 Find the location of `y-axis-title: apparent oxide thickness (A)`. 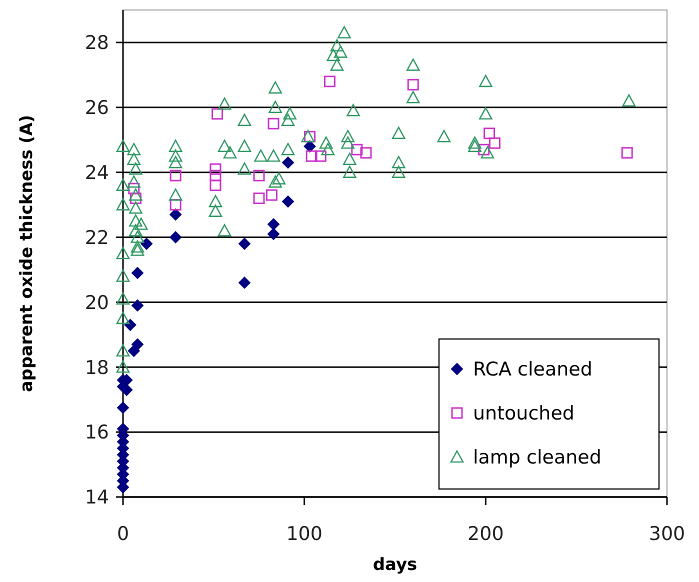

y-axis-title: apparent oxide thickness (A) is located at coordinates (27, 253).